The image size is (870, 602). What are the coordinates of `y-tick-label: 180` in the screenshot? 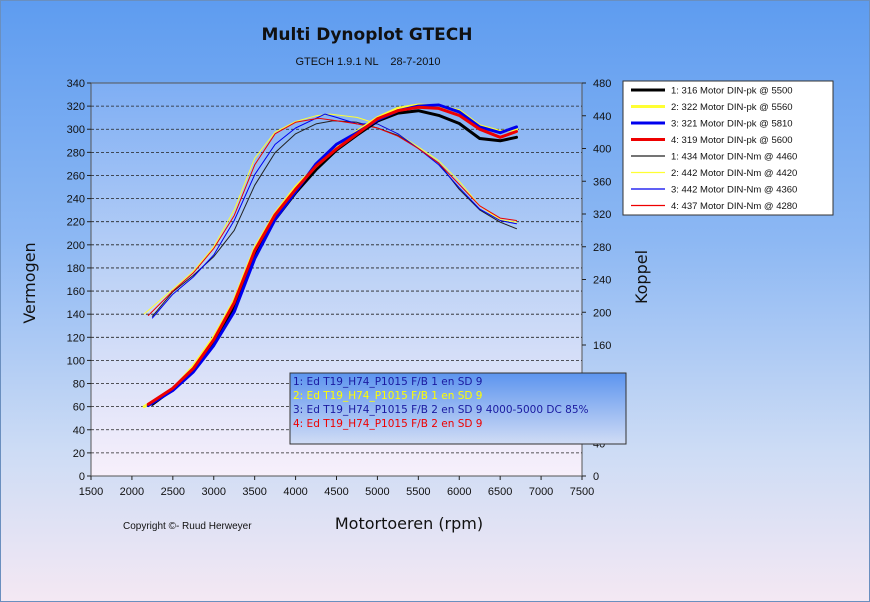 It's located at (76, 269).